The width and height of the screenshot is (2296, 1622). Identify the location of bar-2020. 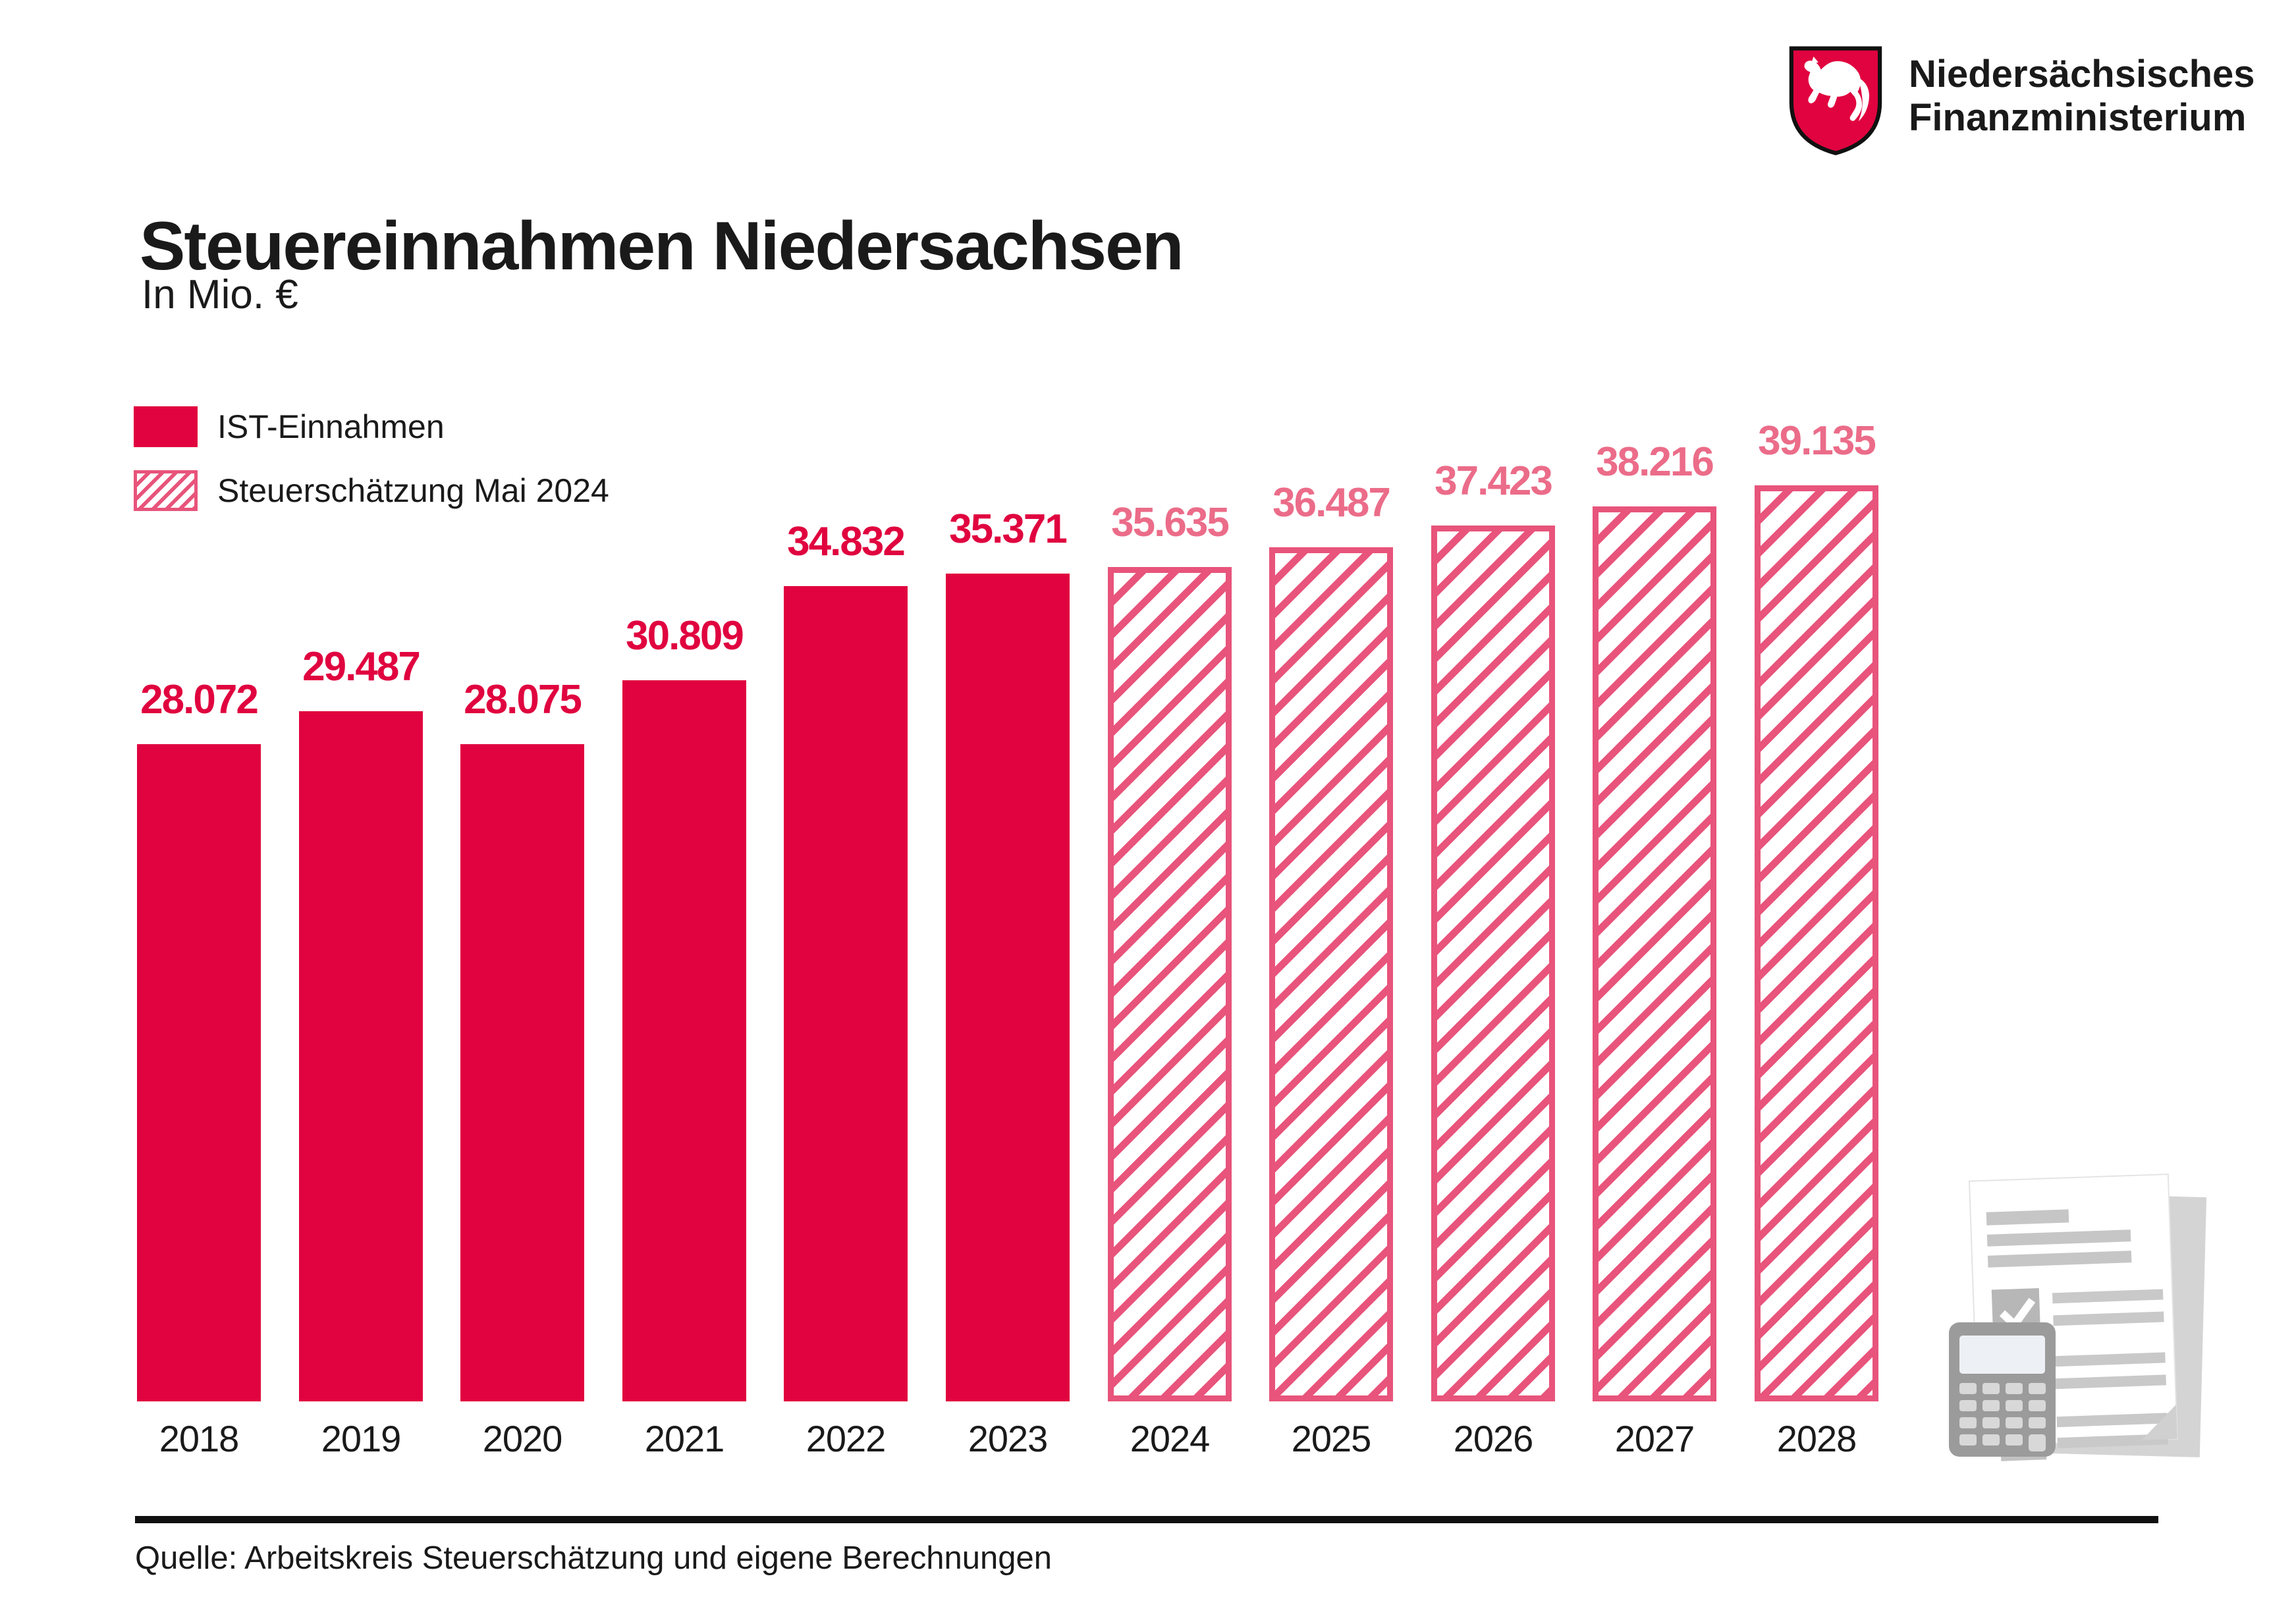
(522, 1072).